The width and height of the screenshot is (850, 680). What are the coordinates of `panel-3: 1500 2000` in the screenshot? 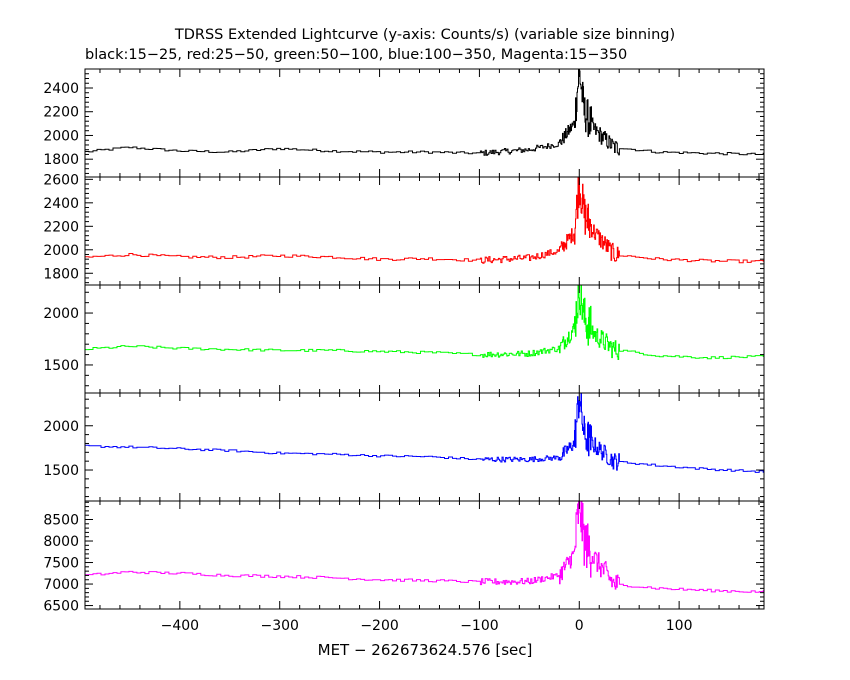 It's located at (404, 339).